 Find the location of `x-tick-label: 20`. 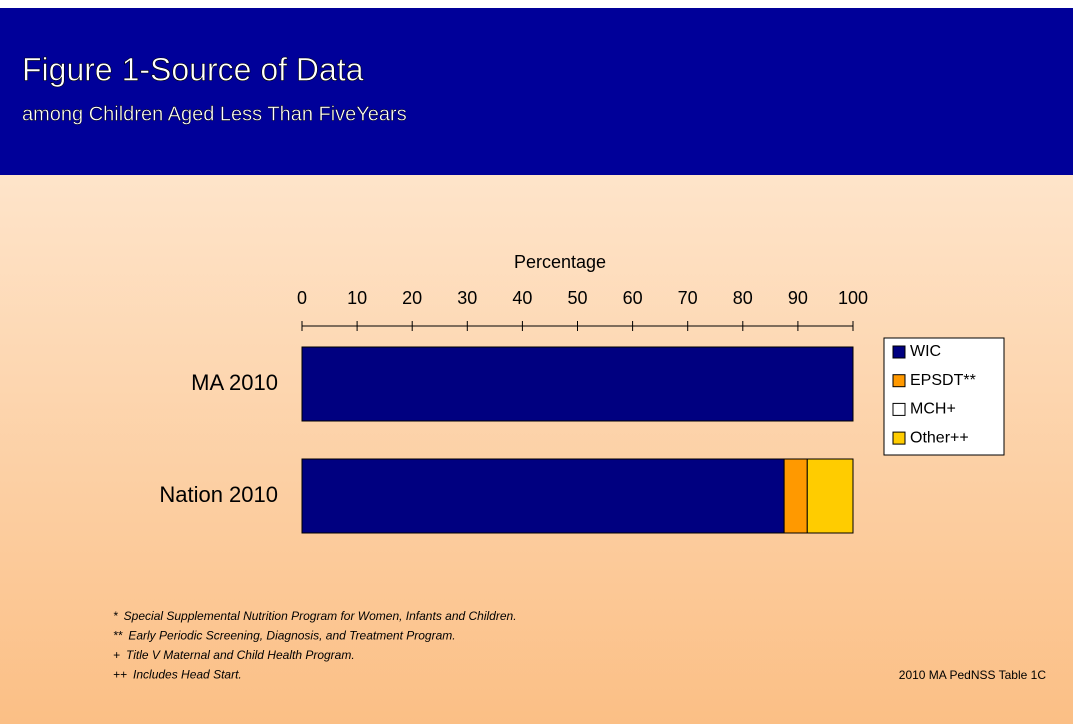

x-tick-label: 20 is located at coordinates (412, 298).